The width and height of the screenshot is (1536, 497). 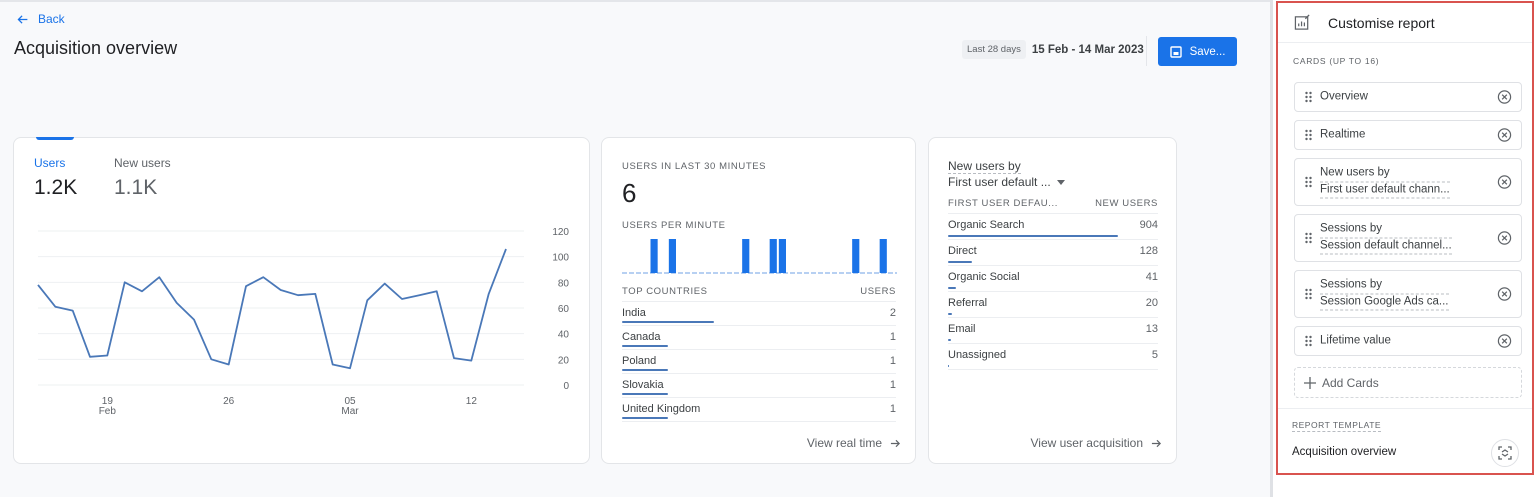 I want to click on row-label: Referral, so click(x=968, y=303).